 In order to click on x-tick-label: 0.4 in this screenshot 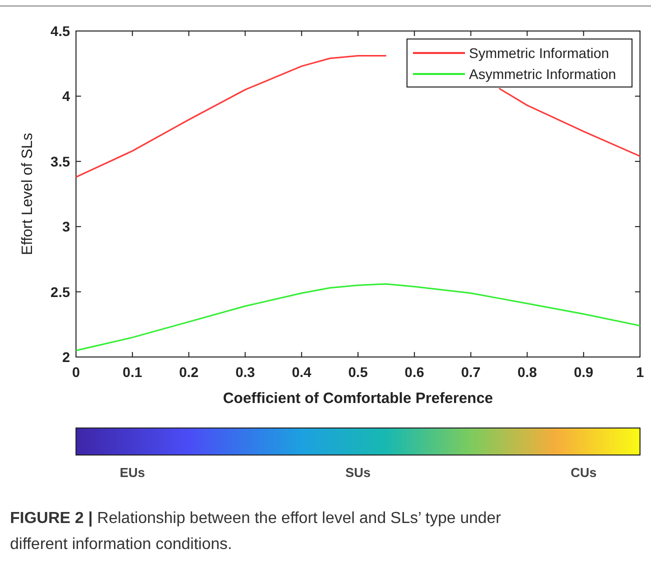, I will do `click(302, 372)`.